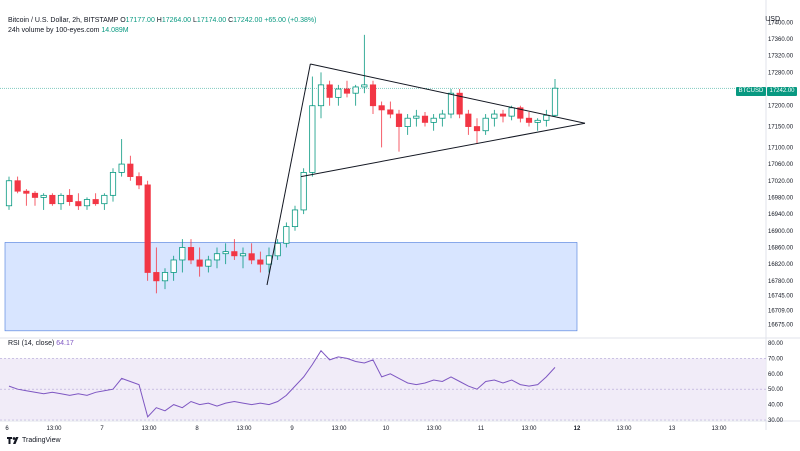 This screenshot has width=800, height=451. I want to click on footer-brand: TradingView, so click(34, 440).